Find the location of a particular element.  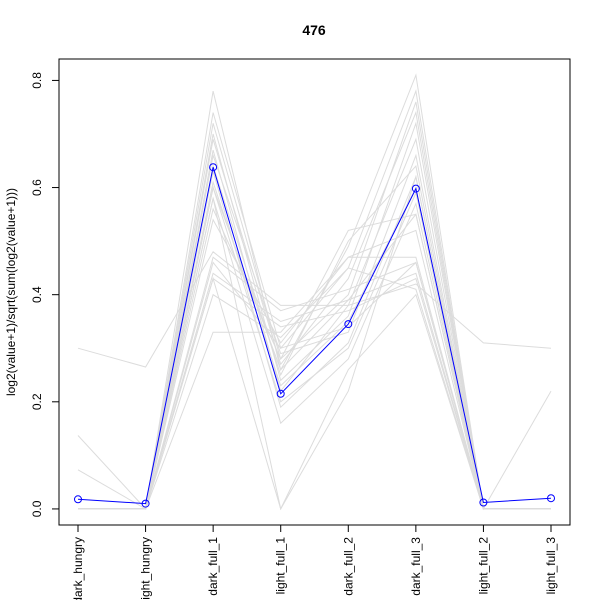

x-tick-label-dark_full_1: dark_full_1 is located at coordinates (213, 566).